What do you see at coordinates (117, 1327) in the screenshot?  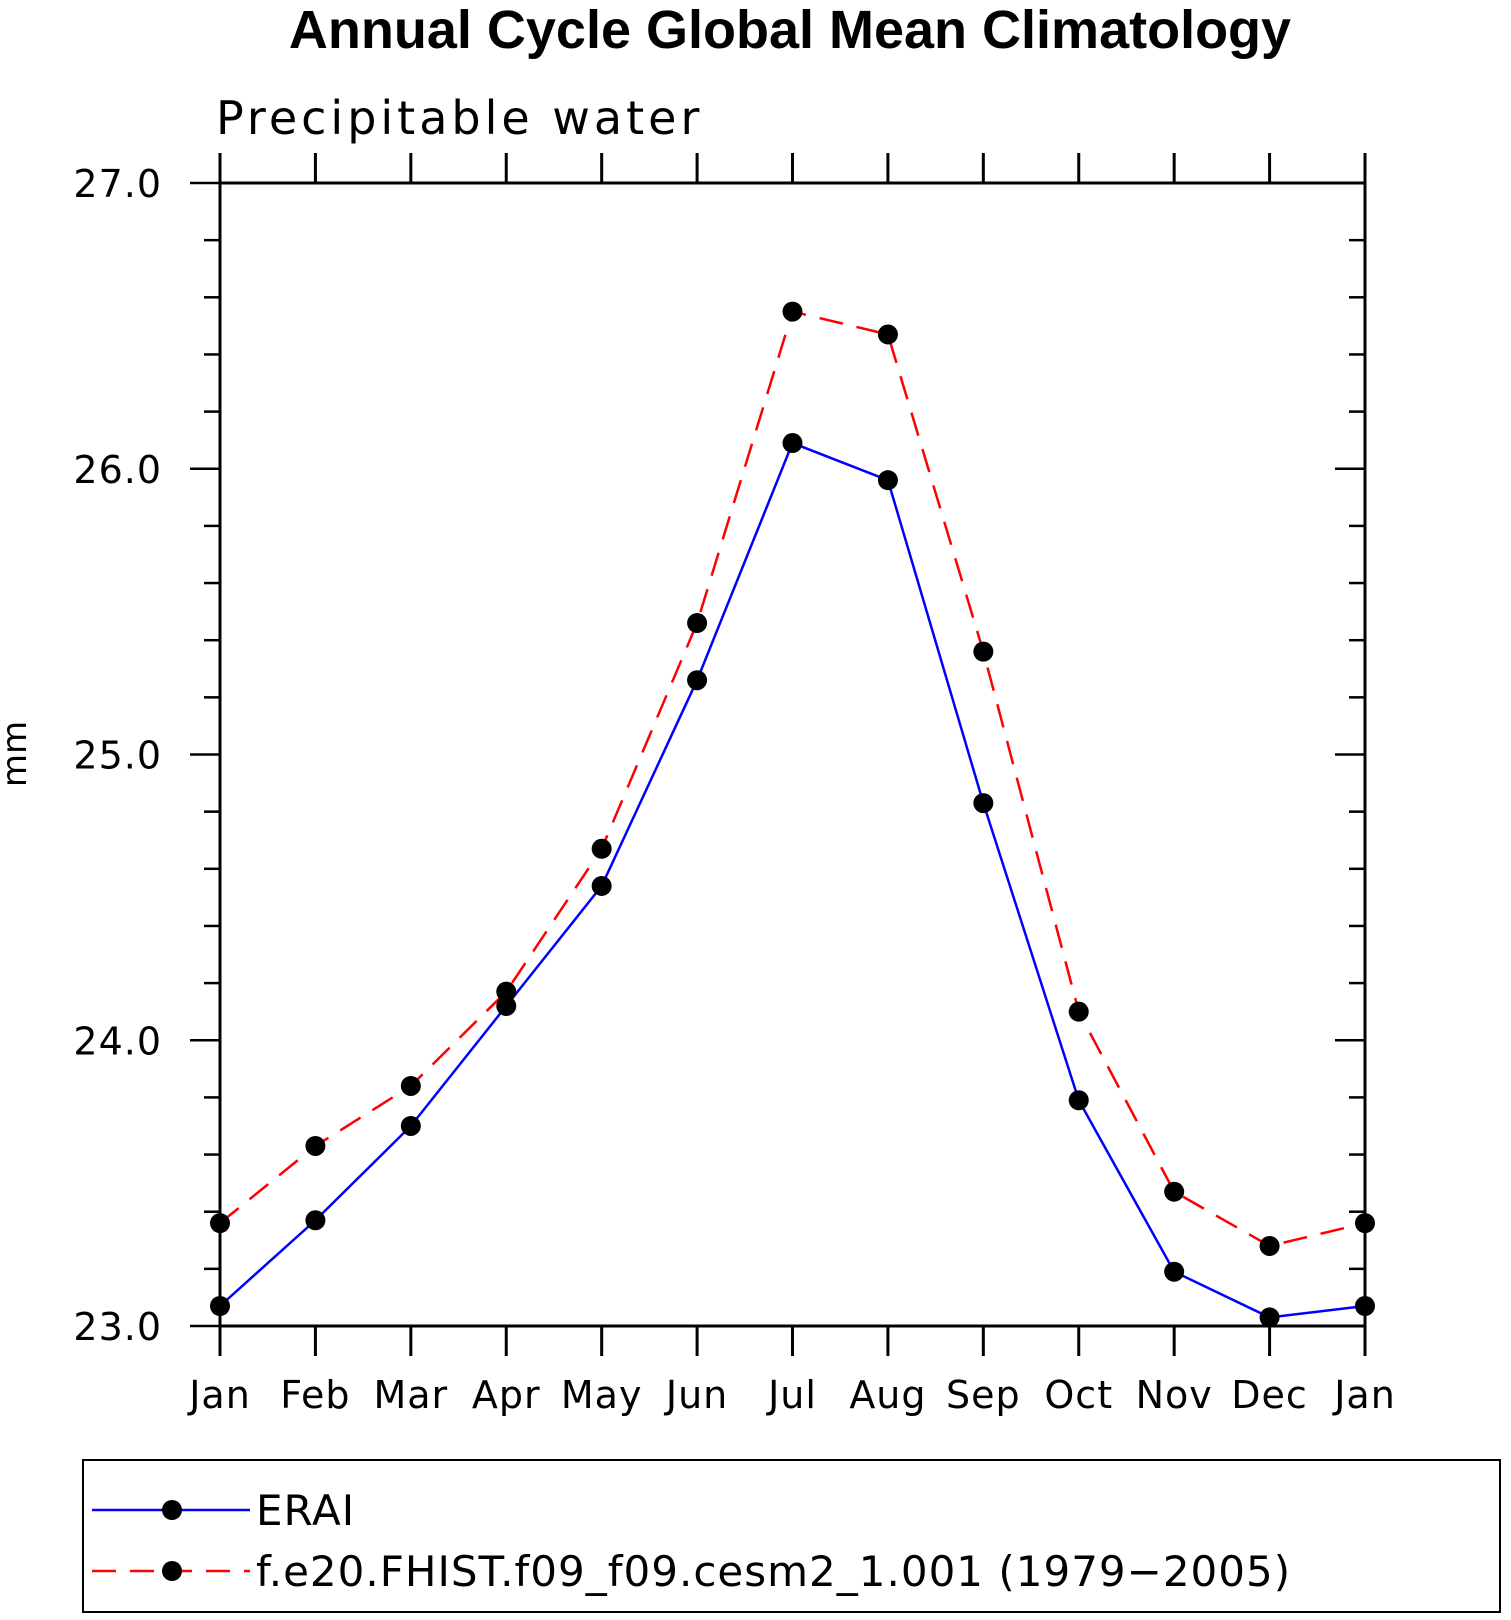 I see `y-tick-label: 23.0` at bounding box center [117, 1327].